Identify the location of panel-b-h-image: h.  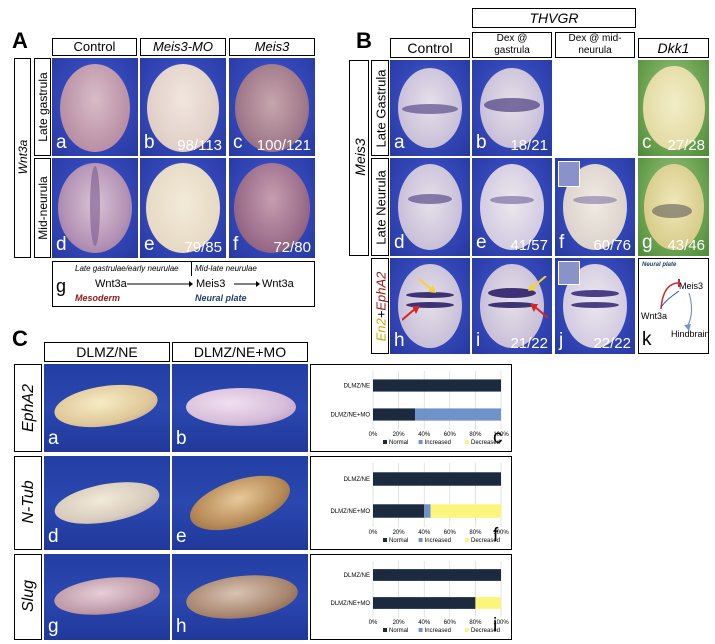
(430, 306).